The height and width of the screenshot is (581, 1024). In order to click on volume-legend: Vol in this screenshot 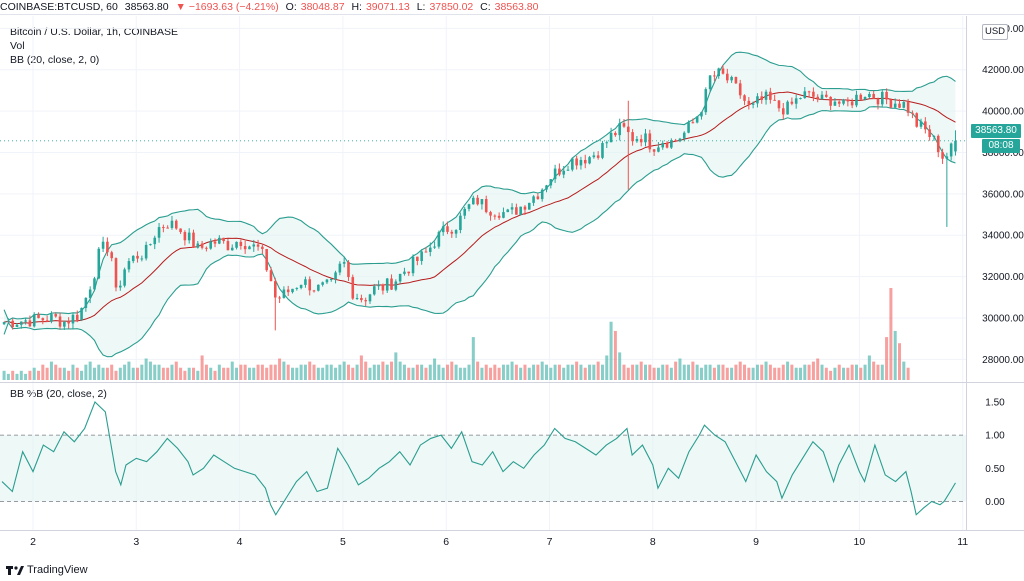, I will do `click(17, 46)`.